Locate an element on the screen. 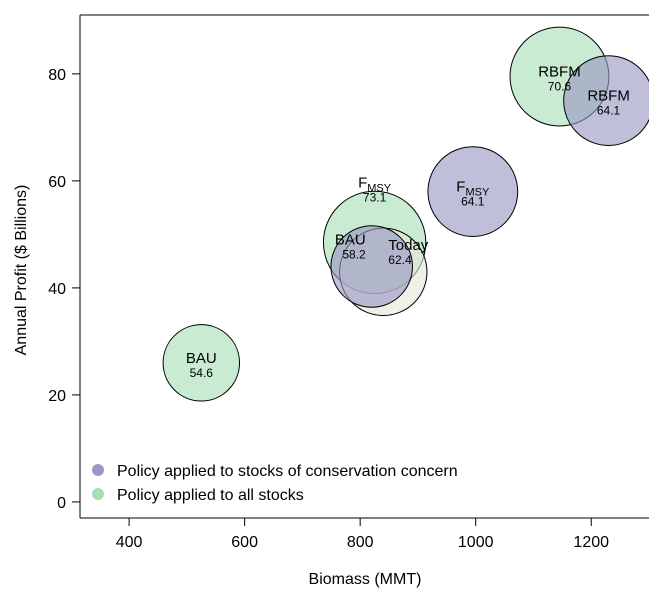 This screenshot has height=590, width=649. x-tick-label: 600 is located at coordinates (244, 542).